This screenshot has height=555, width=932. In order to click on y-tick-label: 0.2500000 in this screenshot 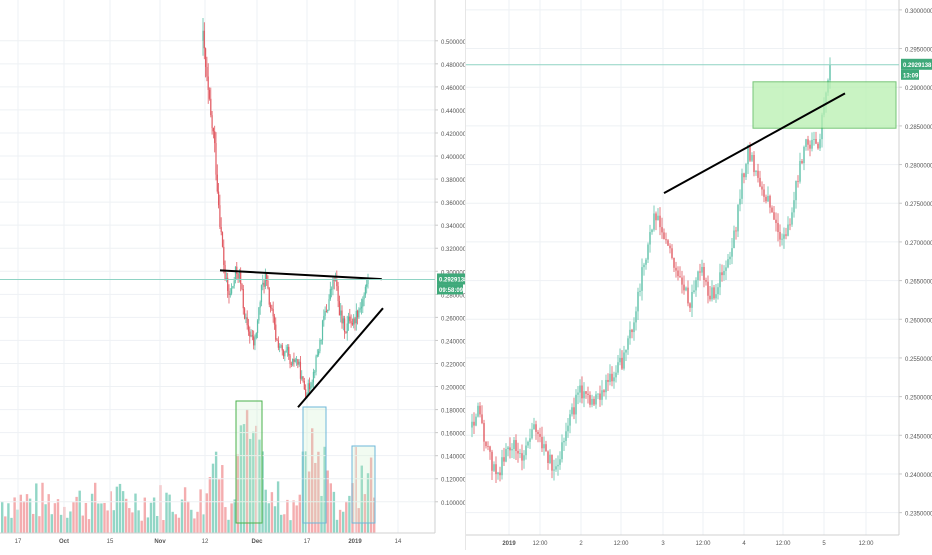, I will do `click(918, 399)`.